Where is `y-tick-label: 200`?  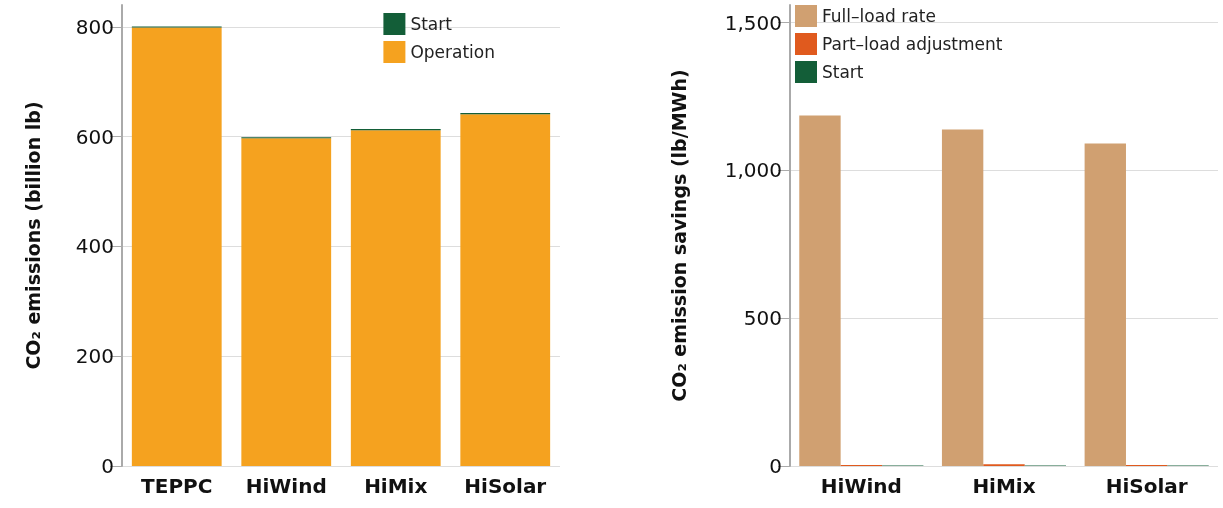 y-tick-label: 200 is located at coordinates (94, 356).